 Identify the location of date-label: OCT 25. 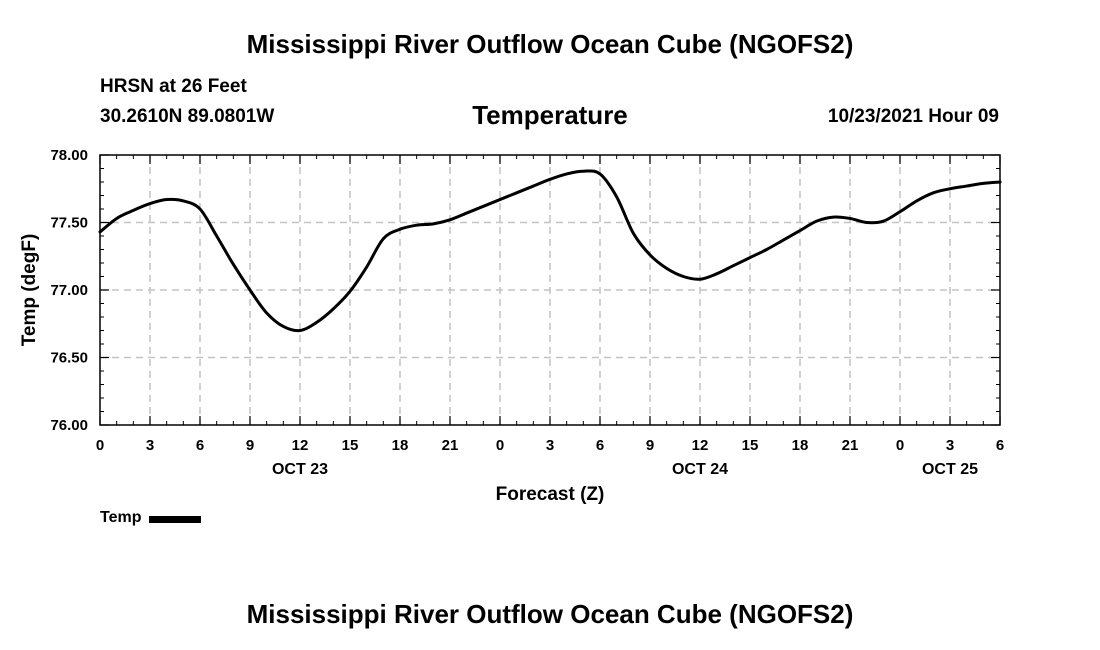
(950, 469).